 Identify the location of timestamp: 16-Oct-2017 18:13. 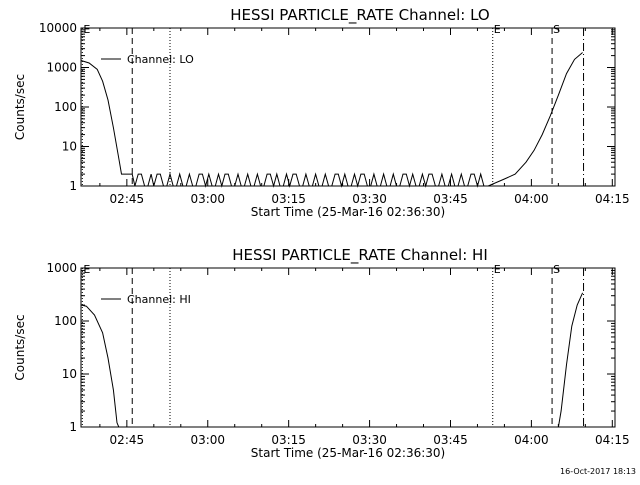
(598, 471).